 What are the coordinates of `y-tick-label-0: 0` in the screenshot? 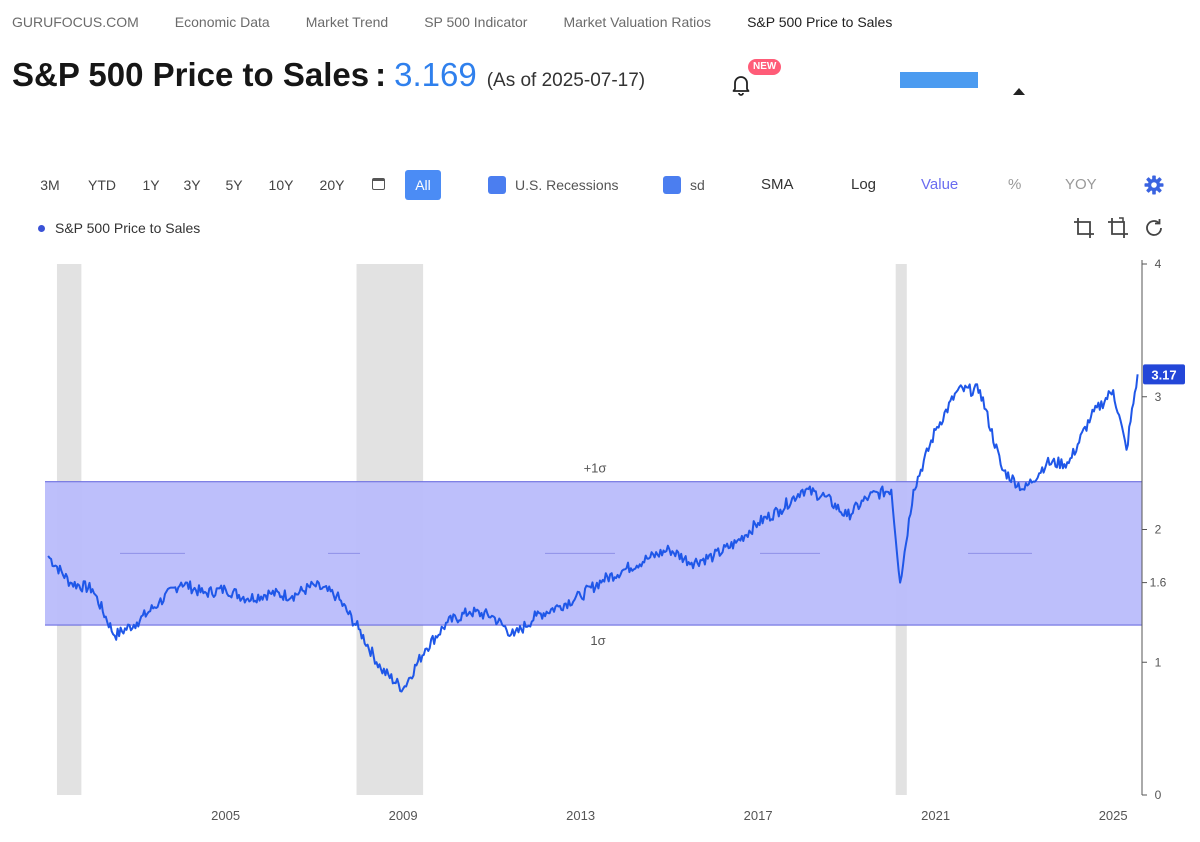 It's located at (1158, 795).